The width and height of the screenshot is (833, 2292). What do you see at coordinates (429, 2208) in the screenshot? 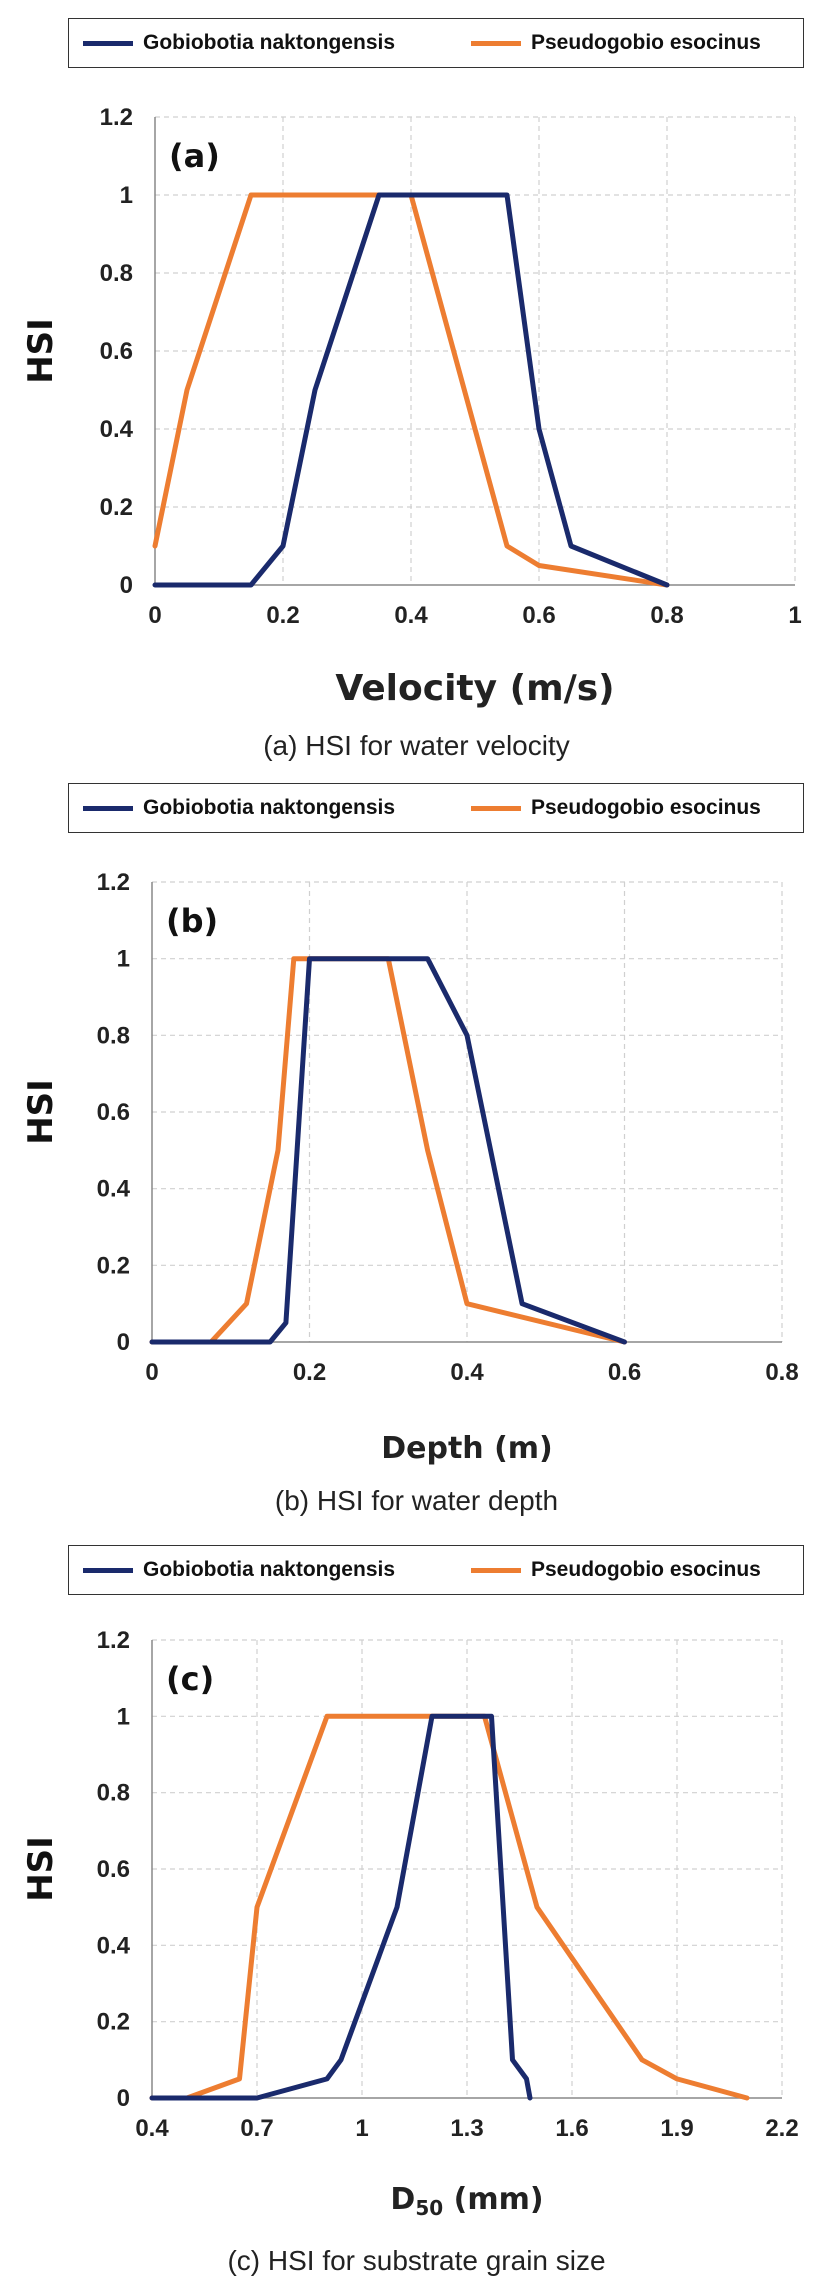
I see `x-axis-label-subscript: 50` at bounding box center [429, 2208].